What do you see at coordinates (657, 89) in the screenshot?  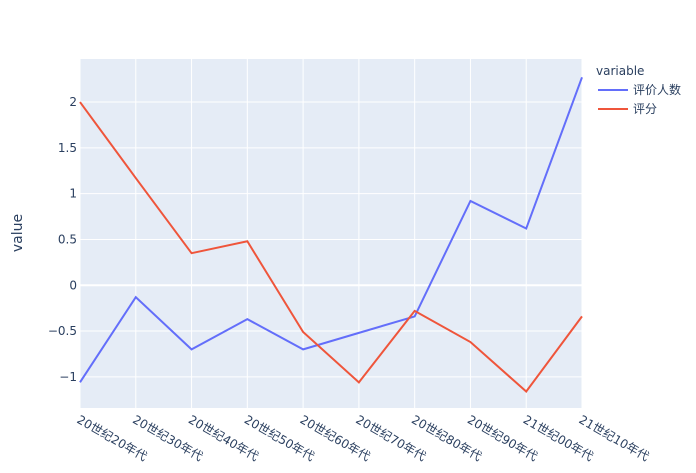 I see `legend-label: 评价人数` at bounding box center [657, 89].